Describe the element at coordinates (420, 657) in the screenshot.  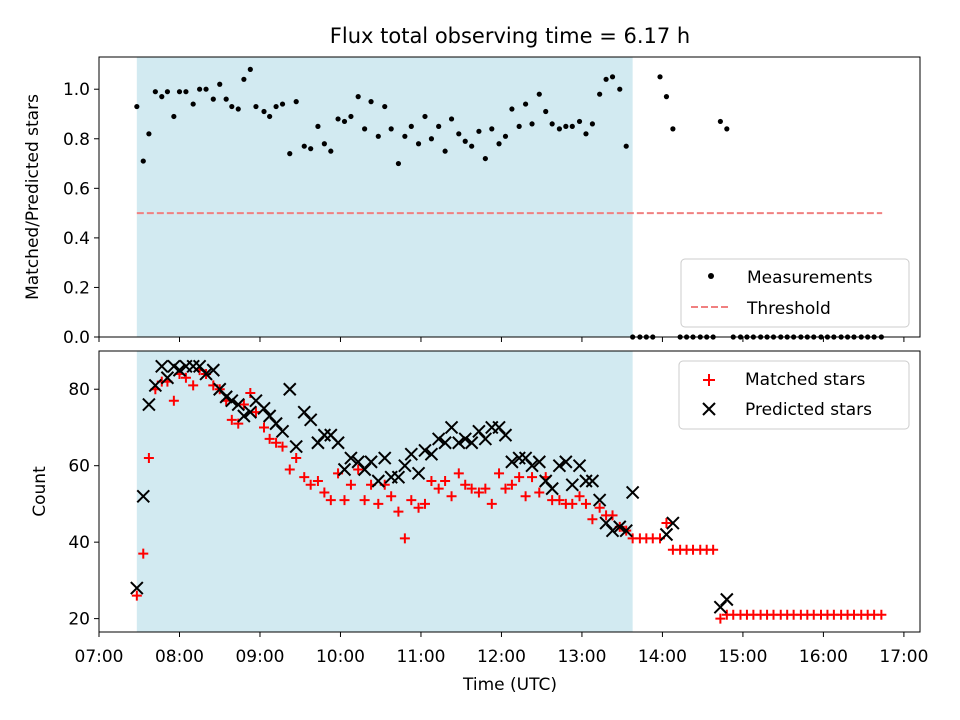
I see `x-tick-label: 11:00` at that location.